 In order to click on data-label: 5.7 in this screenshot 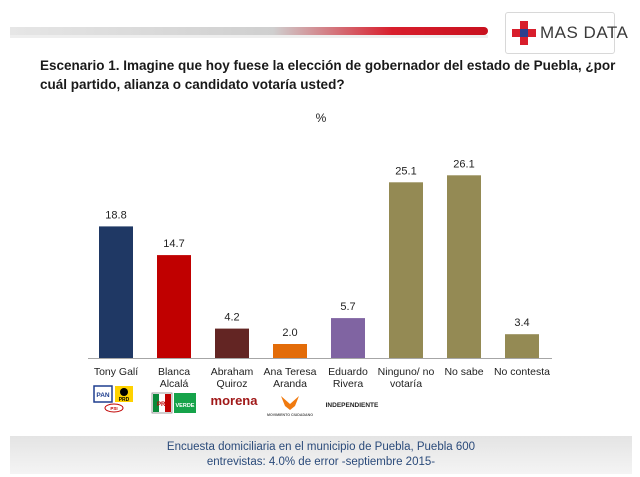, I will do `click(347, 307)`.